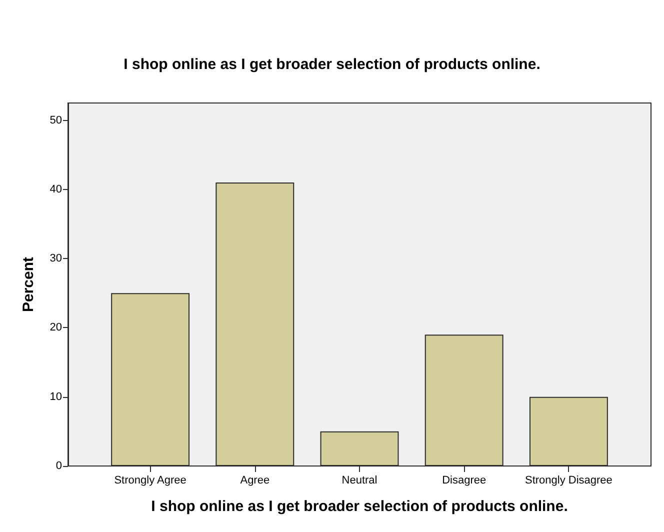 The image size is (664, 532). Describe the element at coordinates (56, 396) in the screenshot. I see `y-tick-label: 10` at that location.